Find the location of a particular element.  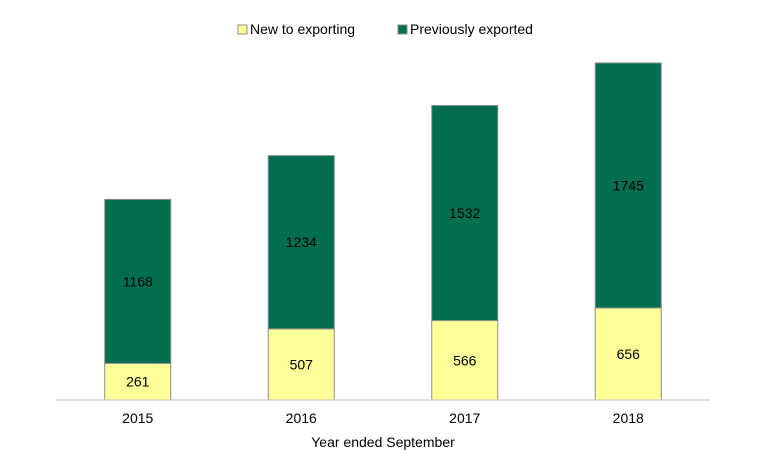

bar-previously-exported-2017 is located at coordinates (465, 213).